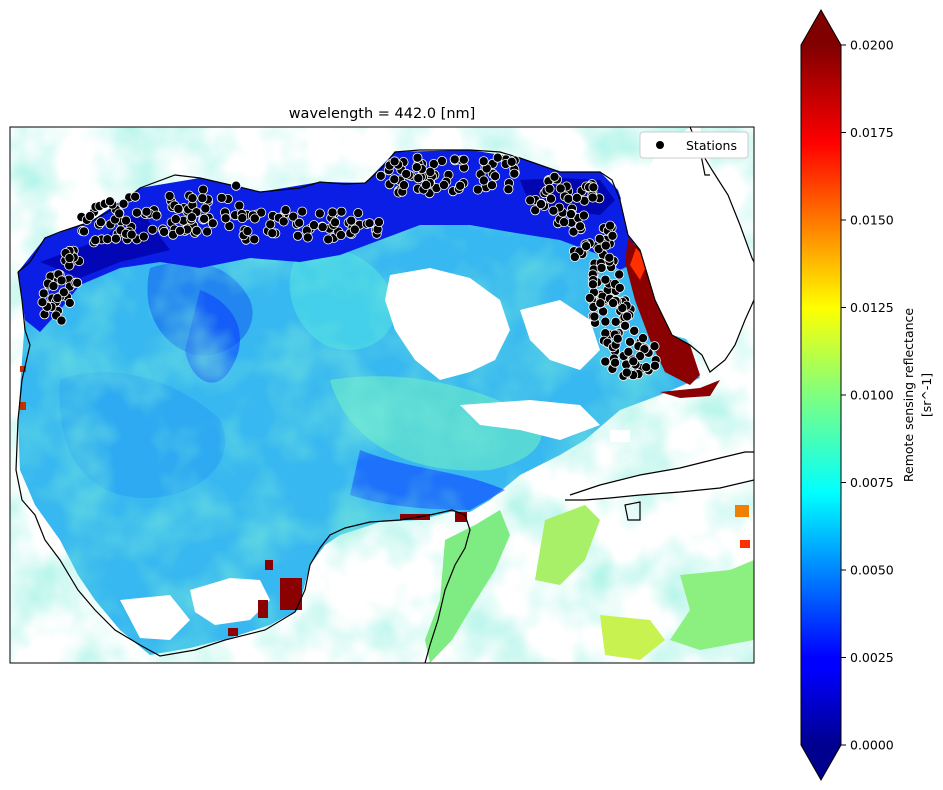 The height and width of the screenshot is (790, 943). What do you see at coordinates (872, 657) in the screenshot?
I see `colorbar-tick-label: 0.0025` at bounding box center [872, 657].